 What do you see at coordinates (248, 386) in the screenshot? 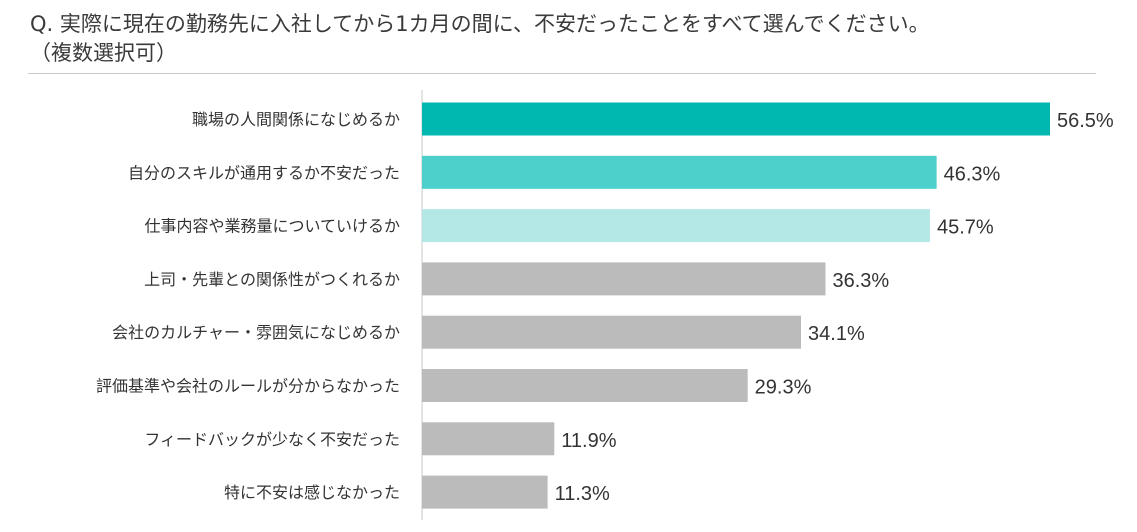
I see `category-label: 評価基準や会社のルールが分からなかった` at bounding box center [248, 386].